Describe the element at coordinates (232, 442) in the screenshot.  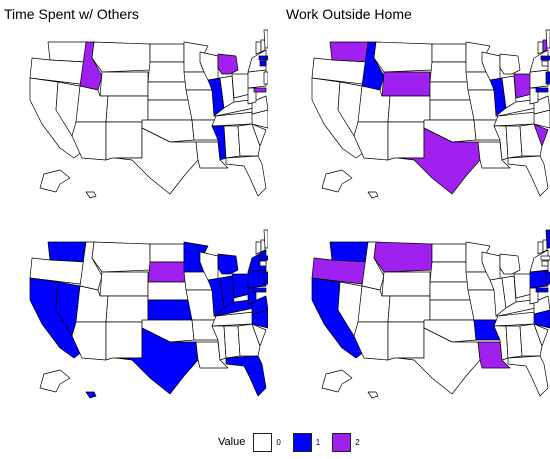
I see `legend-title: Value` at that location.